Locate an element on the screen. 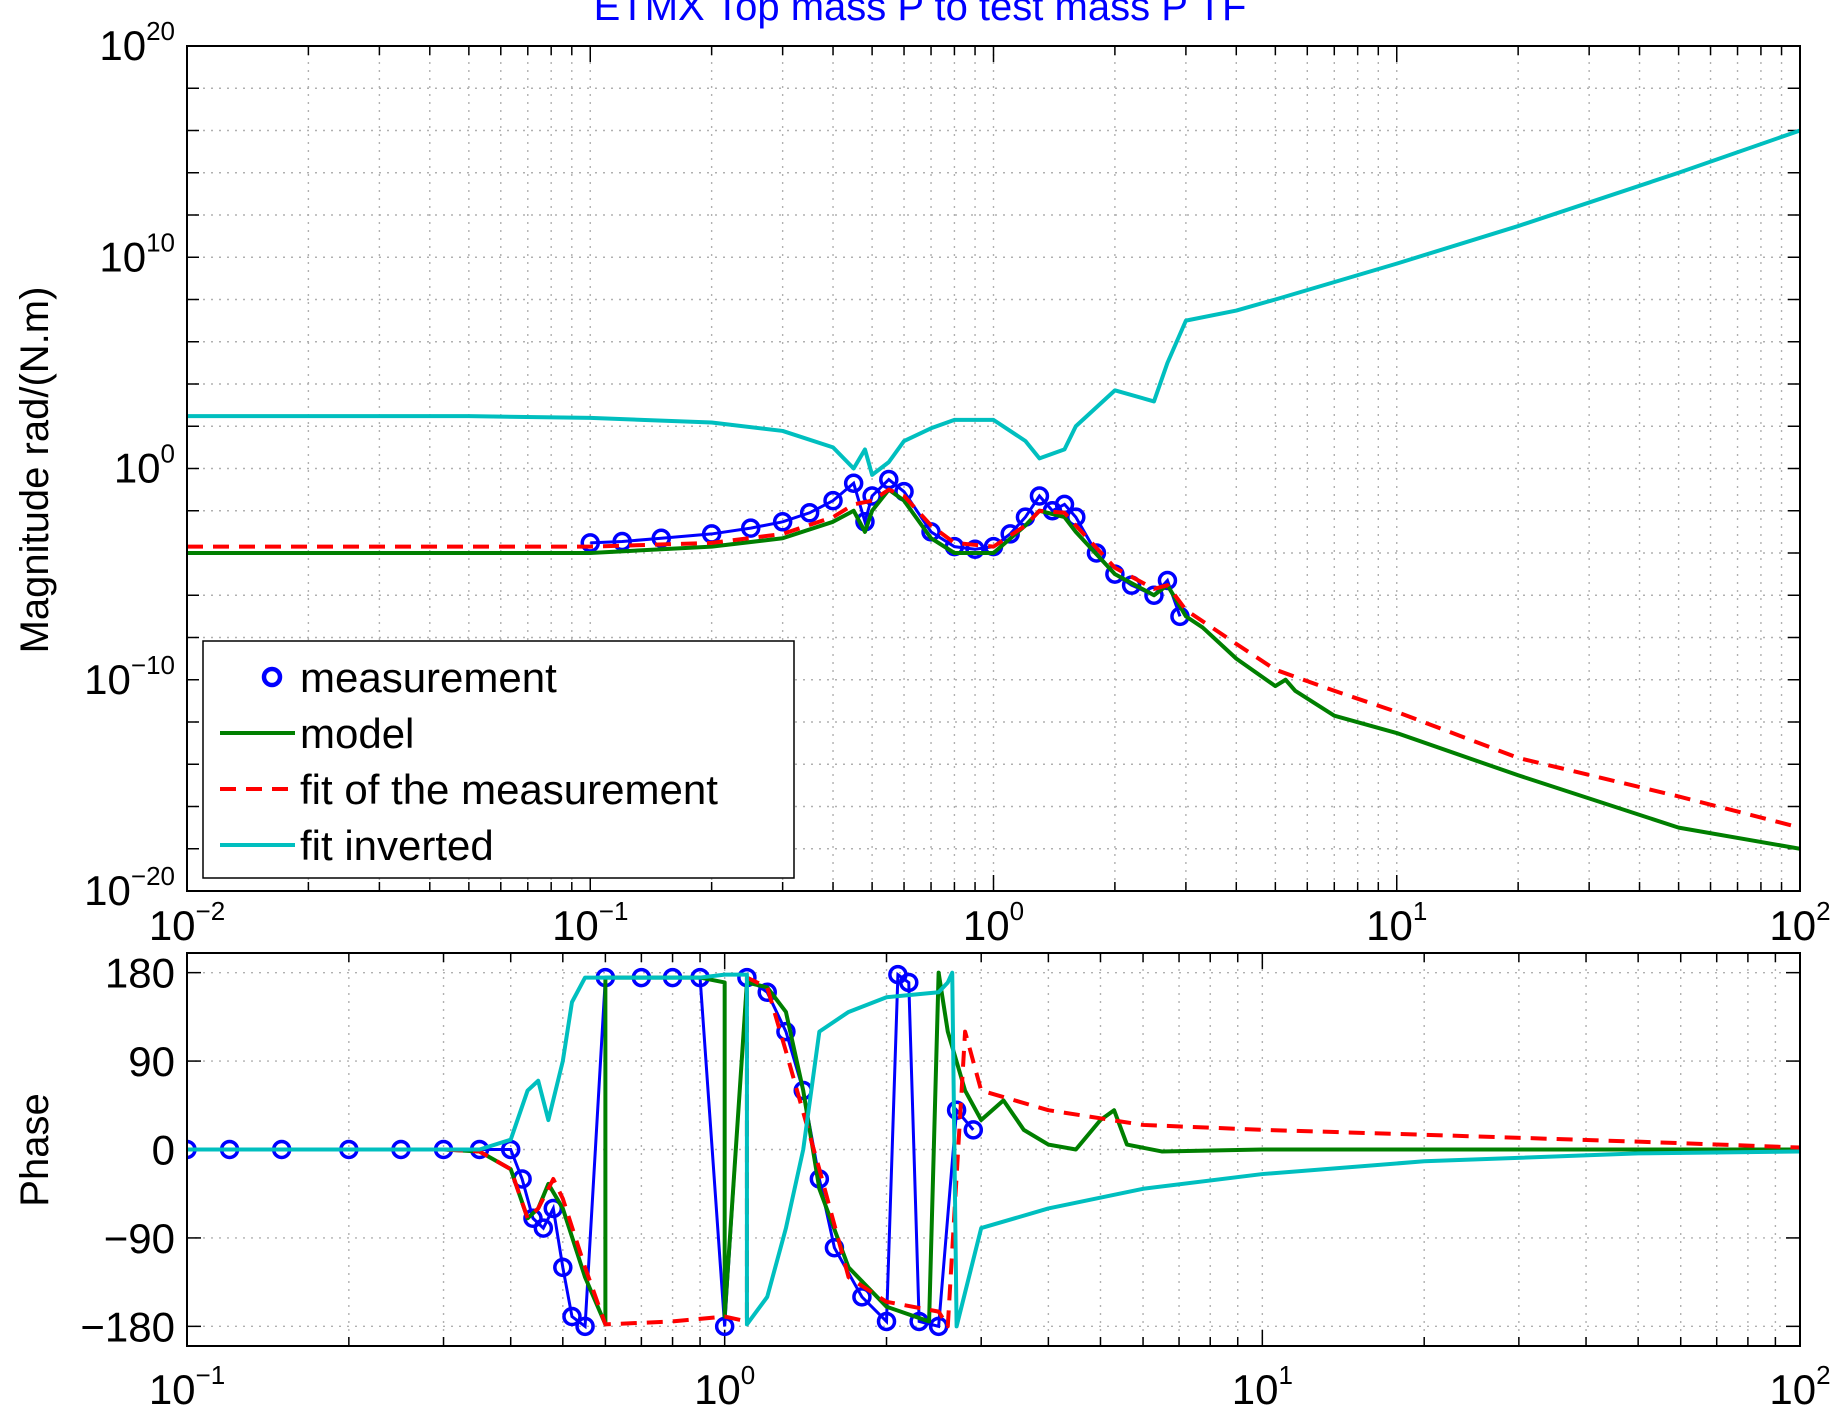 This screenshot has height=1417, width=1839. legend-marker-circle is located at coordinates (272, 677).